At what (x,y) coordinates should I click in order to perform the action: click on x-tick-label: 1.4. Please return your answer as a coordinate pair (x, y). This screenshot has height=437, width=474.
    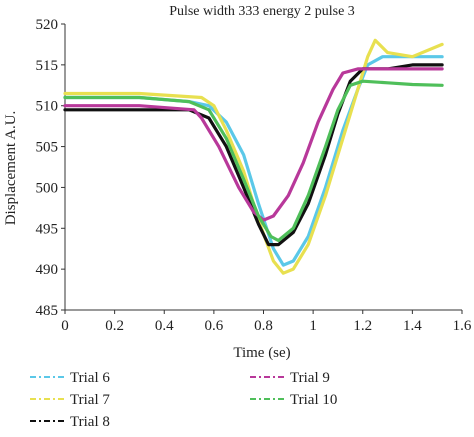
    Looking at the image, I should click on (412, 326).